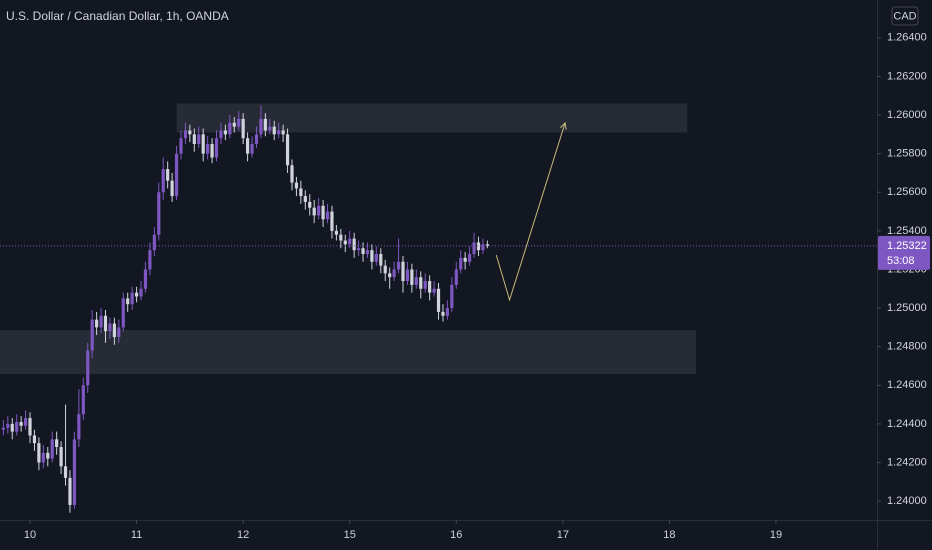  Describe the element at coordinates (907, 231) in the screenshot. I see `y-tick-label: 1.25400` at that location.